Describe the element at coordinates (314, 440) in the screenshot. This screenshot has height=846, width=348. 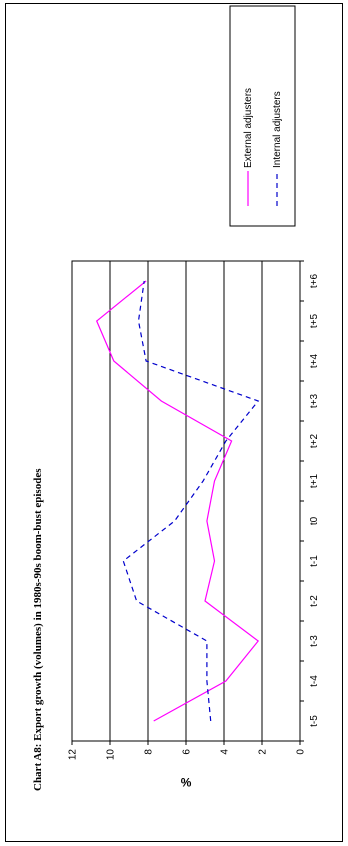
I see `x-tick-label: t+2` at that location.